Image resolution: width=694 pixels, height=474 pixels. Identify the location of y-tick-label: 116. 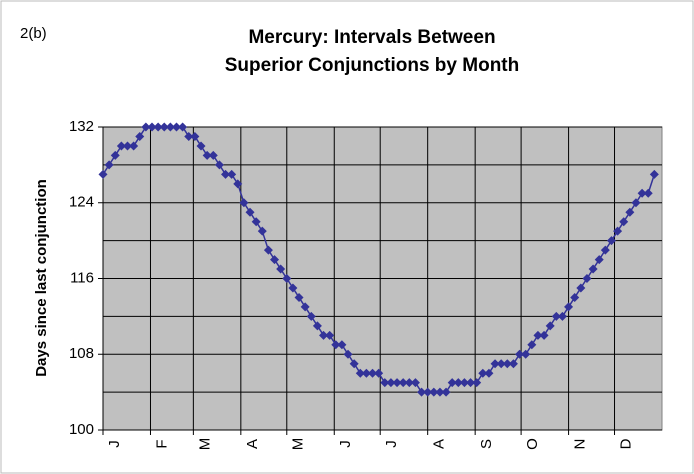
(82, 277).